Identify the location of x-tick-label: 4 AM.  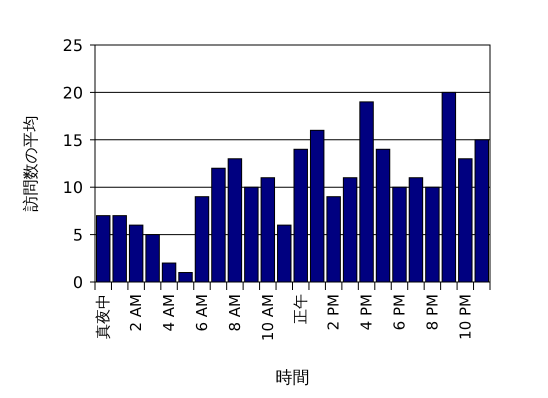
(169, 313).